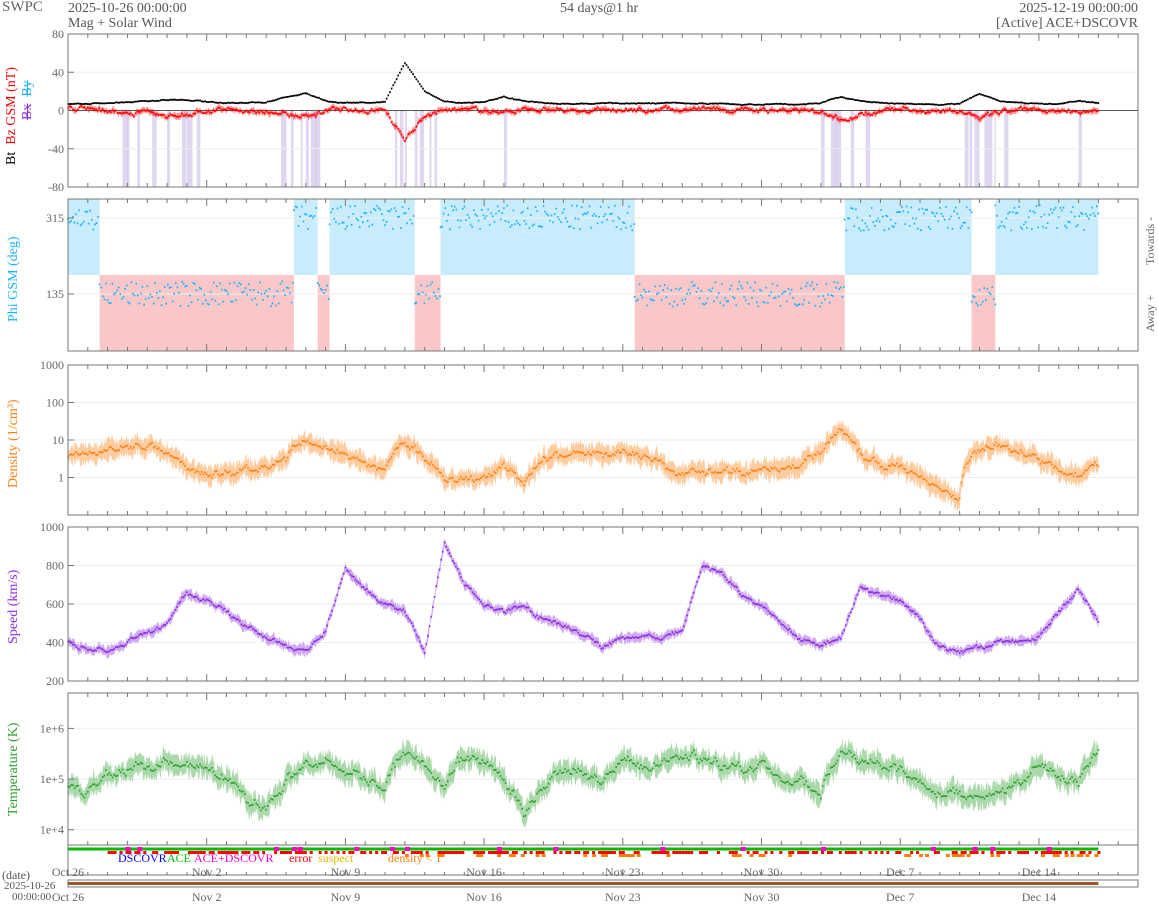 The image size is (1158, 905). What do you see at coordinates (583, 84) in the screenshot?
I see `bt-data-points` at bounding box center [583, 84].